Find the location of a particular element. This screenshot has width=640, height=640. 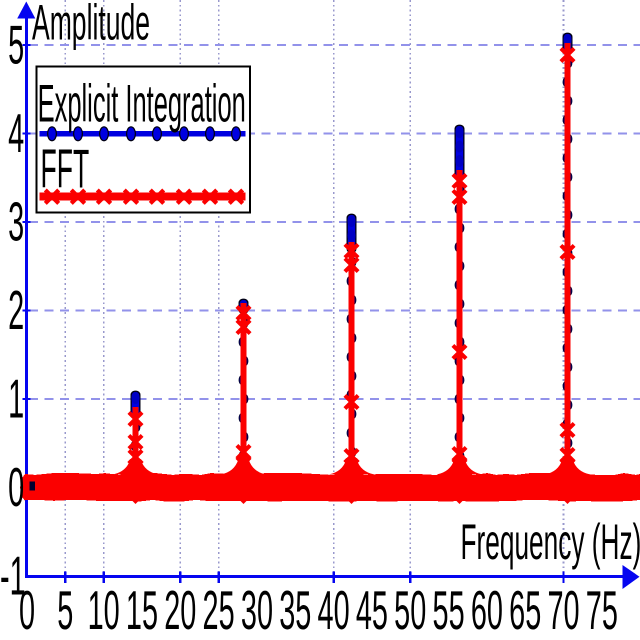

svg-text: 4 is located at coordinates (16, 135).